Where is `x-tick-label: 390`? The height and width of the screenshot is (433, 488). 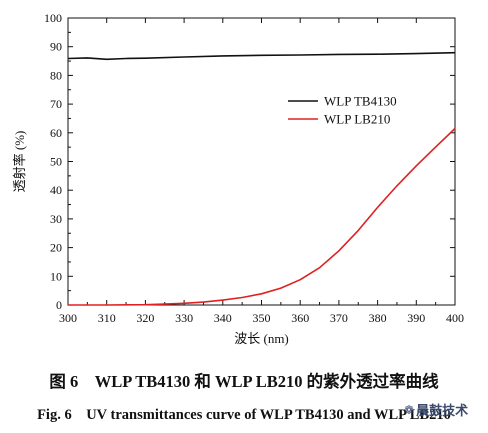 x-tick-label: 390 is located at coordinates (416, 318).